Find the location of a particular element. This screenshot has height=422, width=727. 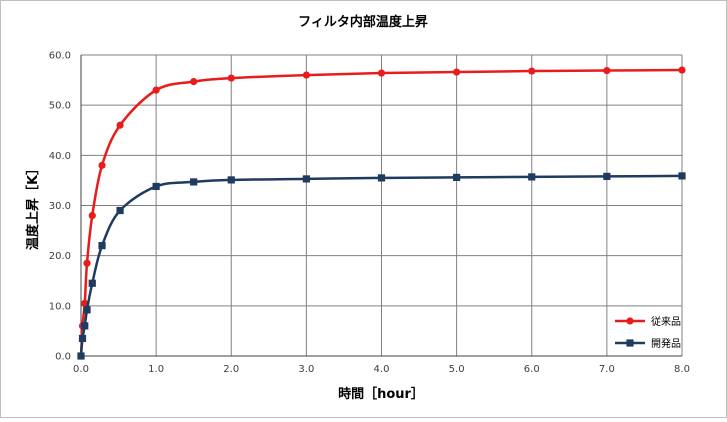

x-tick-label: 5.0 is located at coordinates (457, 369).